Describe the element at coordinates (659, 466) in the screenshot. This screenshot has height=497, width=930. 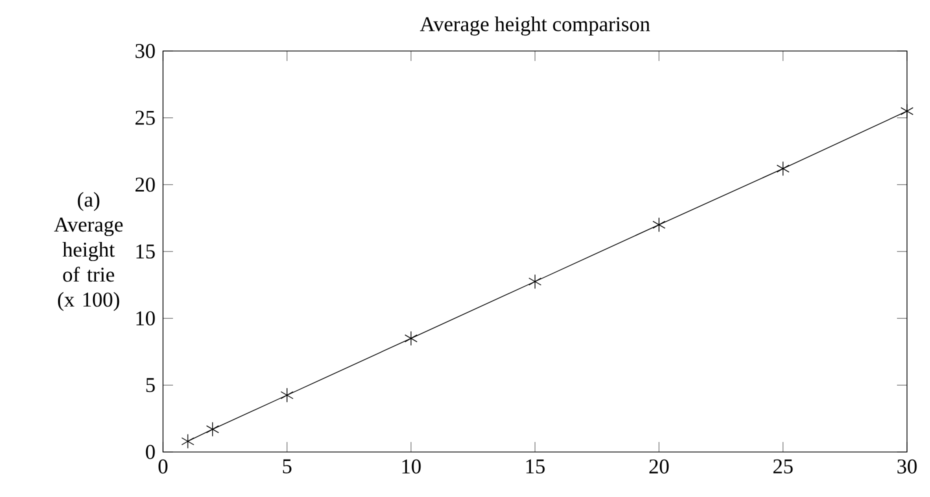
I see `x-tick-label: 20` at that location.